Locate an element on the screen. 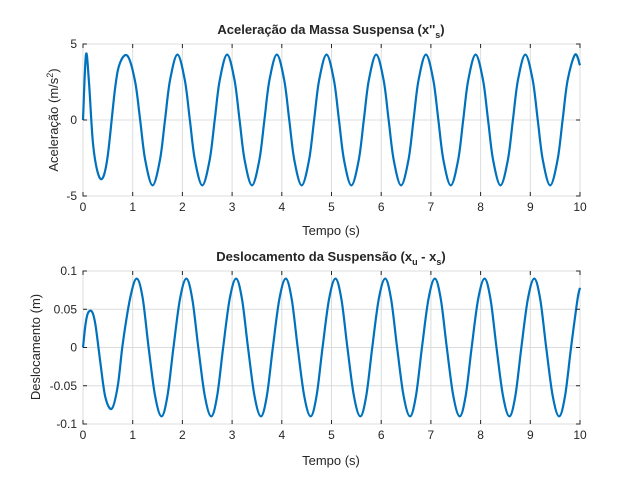  acceleration-x-tick-label: 2 is located at coordinates (182, 207).